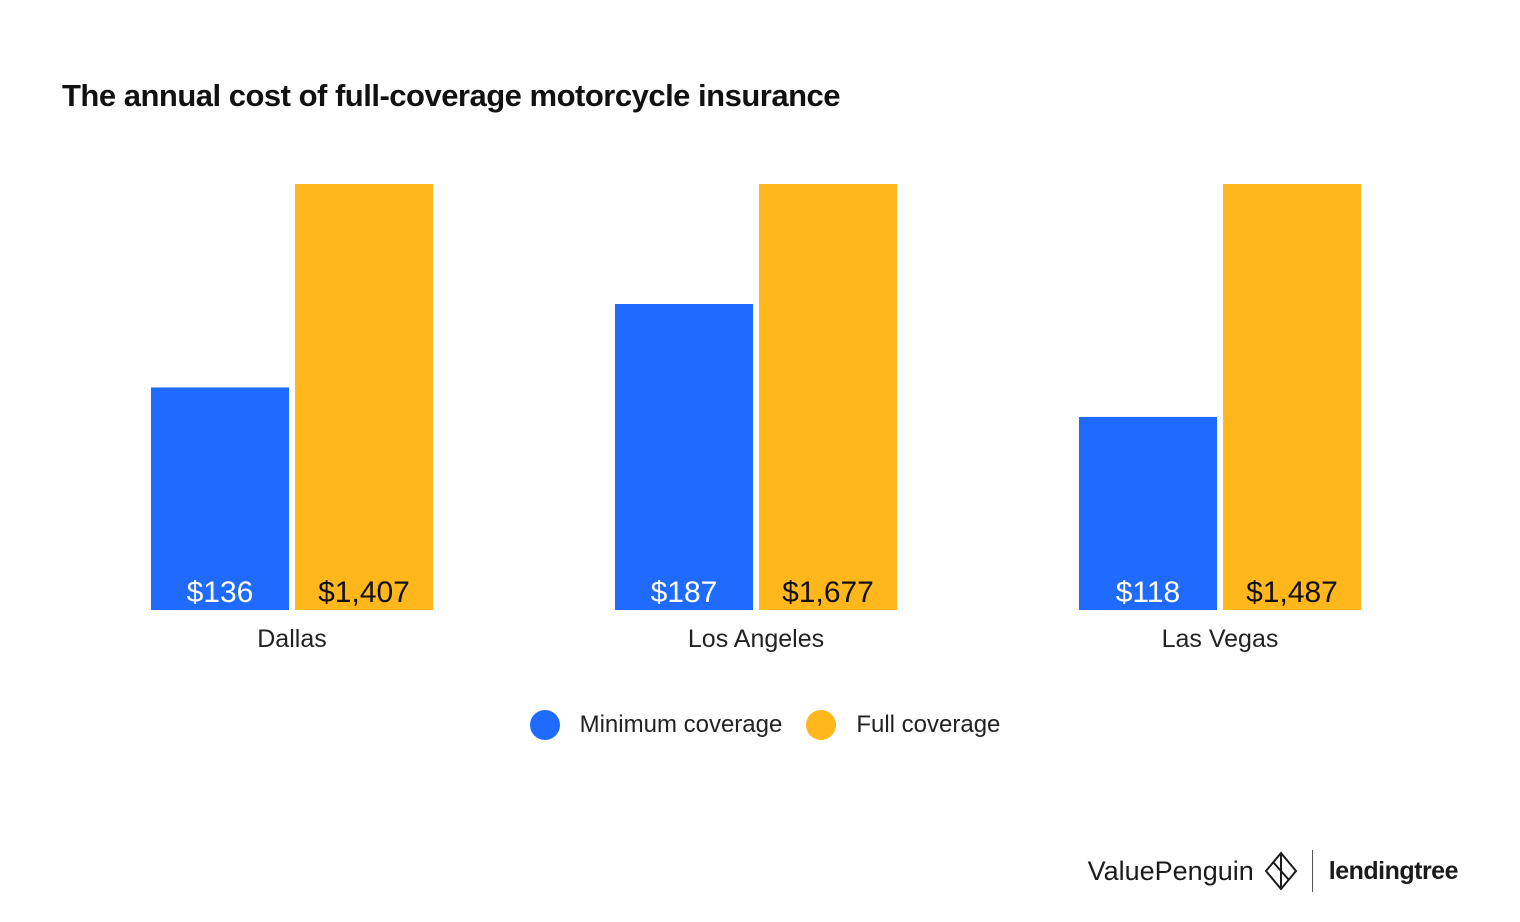 The width and height of the screenshot is (1520, 922). Describe the element at coordinates (1393, 870) in the screenshot. I see `lendingtree-logo-text: lendingtree` at that location.